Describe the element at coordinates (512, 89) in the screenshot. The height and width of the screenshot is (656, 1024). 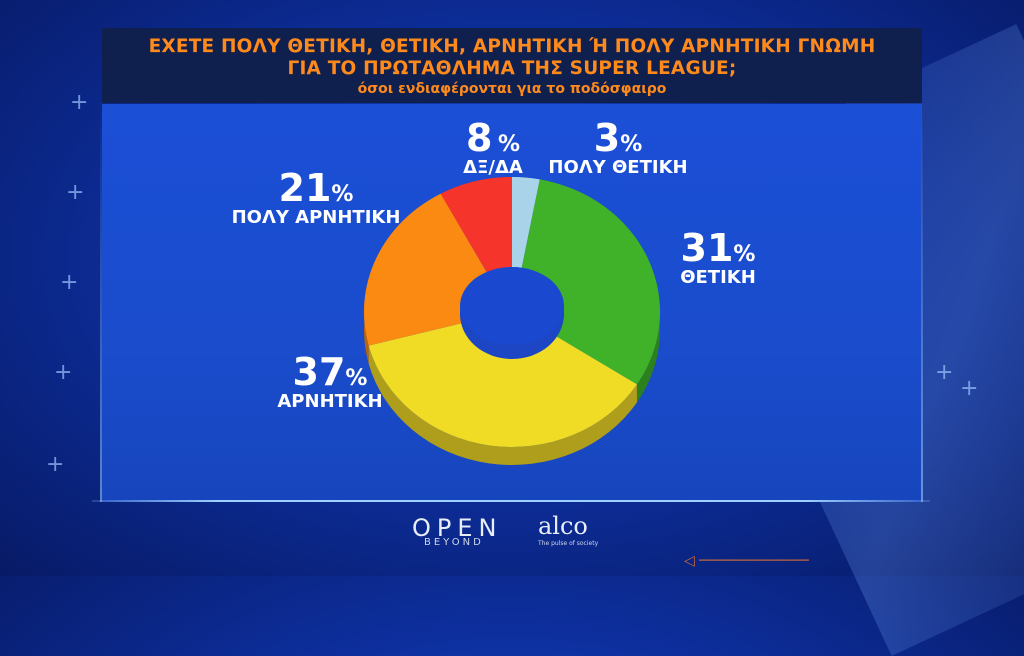
I see `chart-subtitle: όσοι ενδιαφέρονται για το ποδόσφαιρο` at that location.